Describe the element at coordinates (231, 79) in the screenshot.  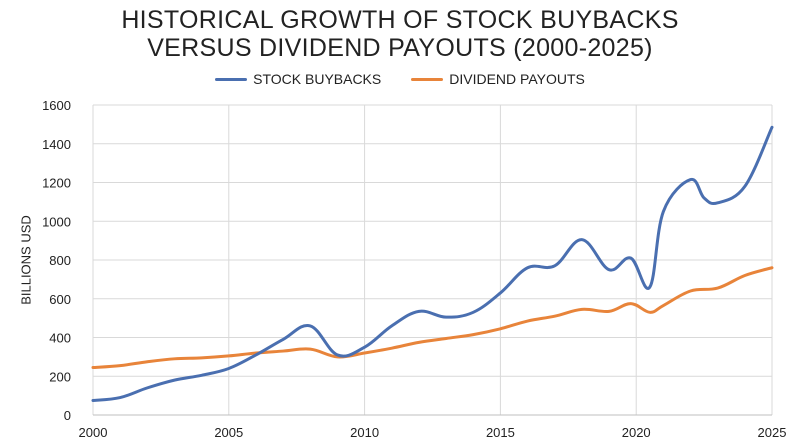
I see `legend-swatch-buybacks` at that location.